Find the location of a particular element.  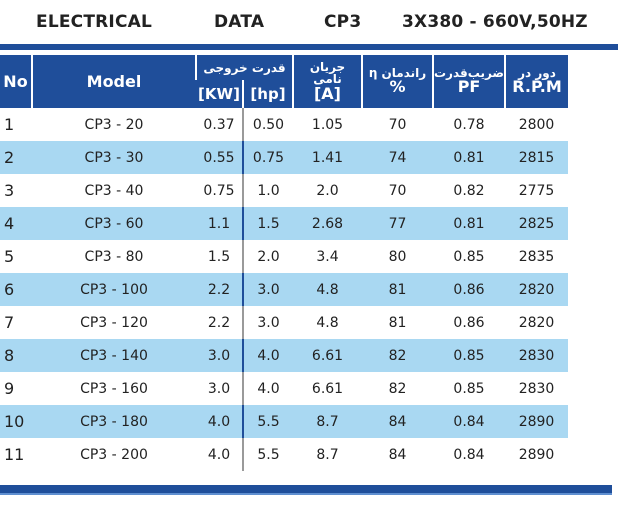

table-row: 10 CP3 - 180 4.0 5.5 8.7 84 0.84 2890 is located at coordinates (284, 421).